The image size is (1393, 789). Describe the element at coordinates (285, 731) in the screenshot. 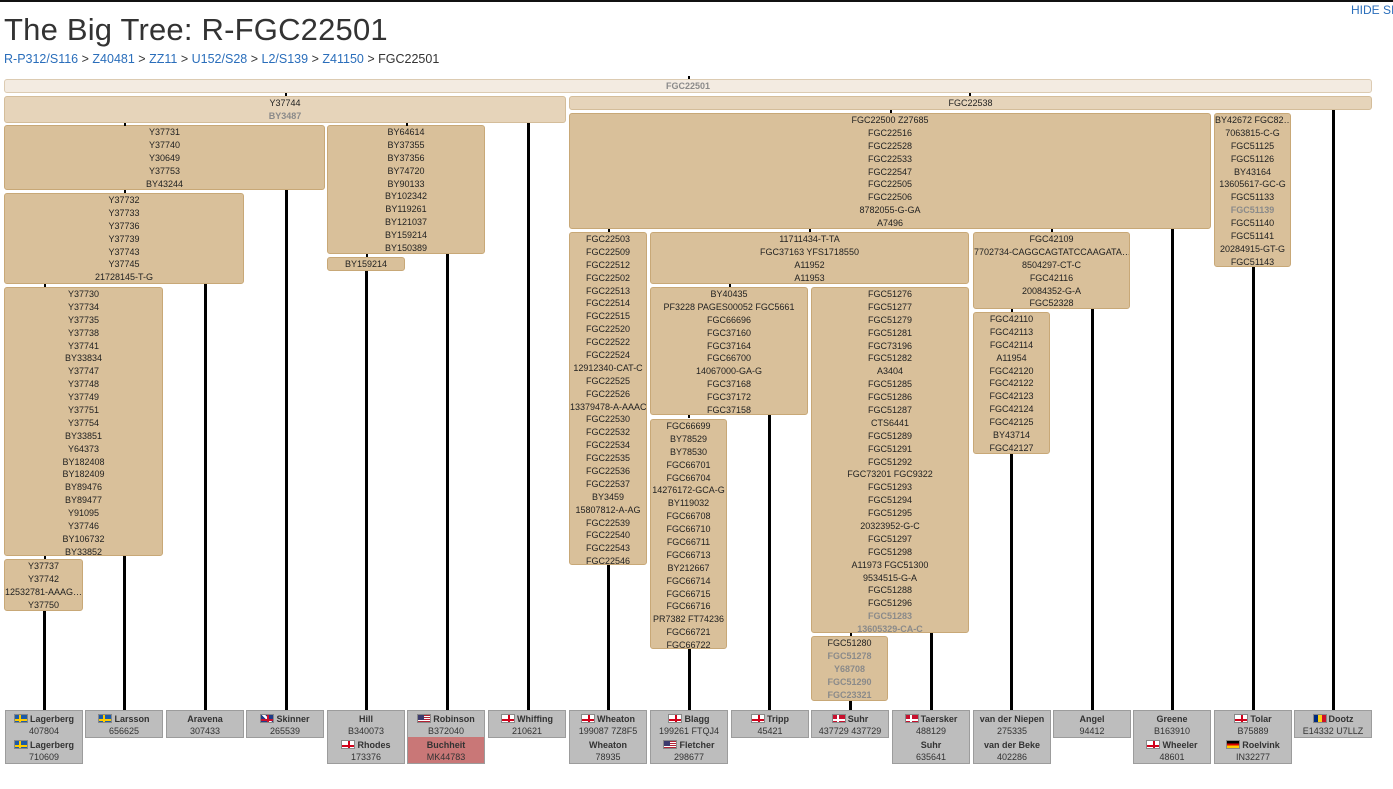

I see `kit-number: 265539` at that location.